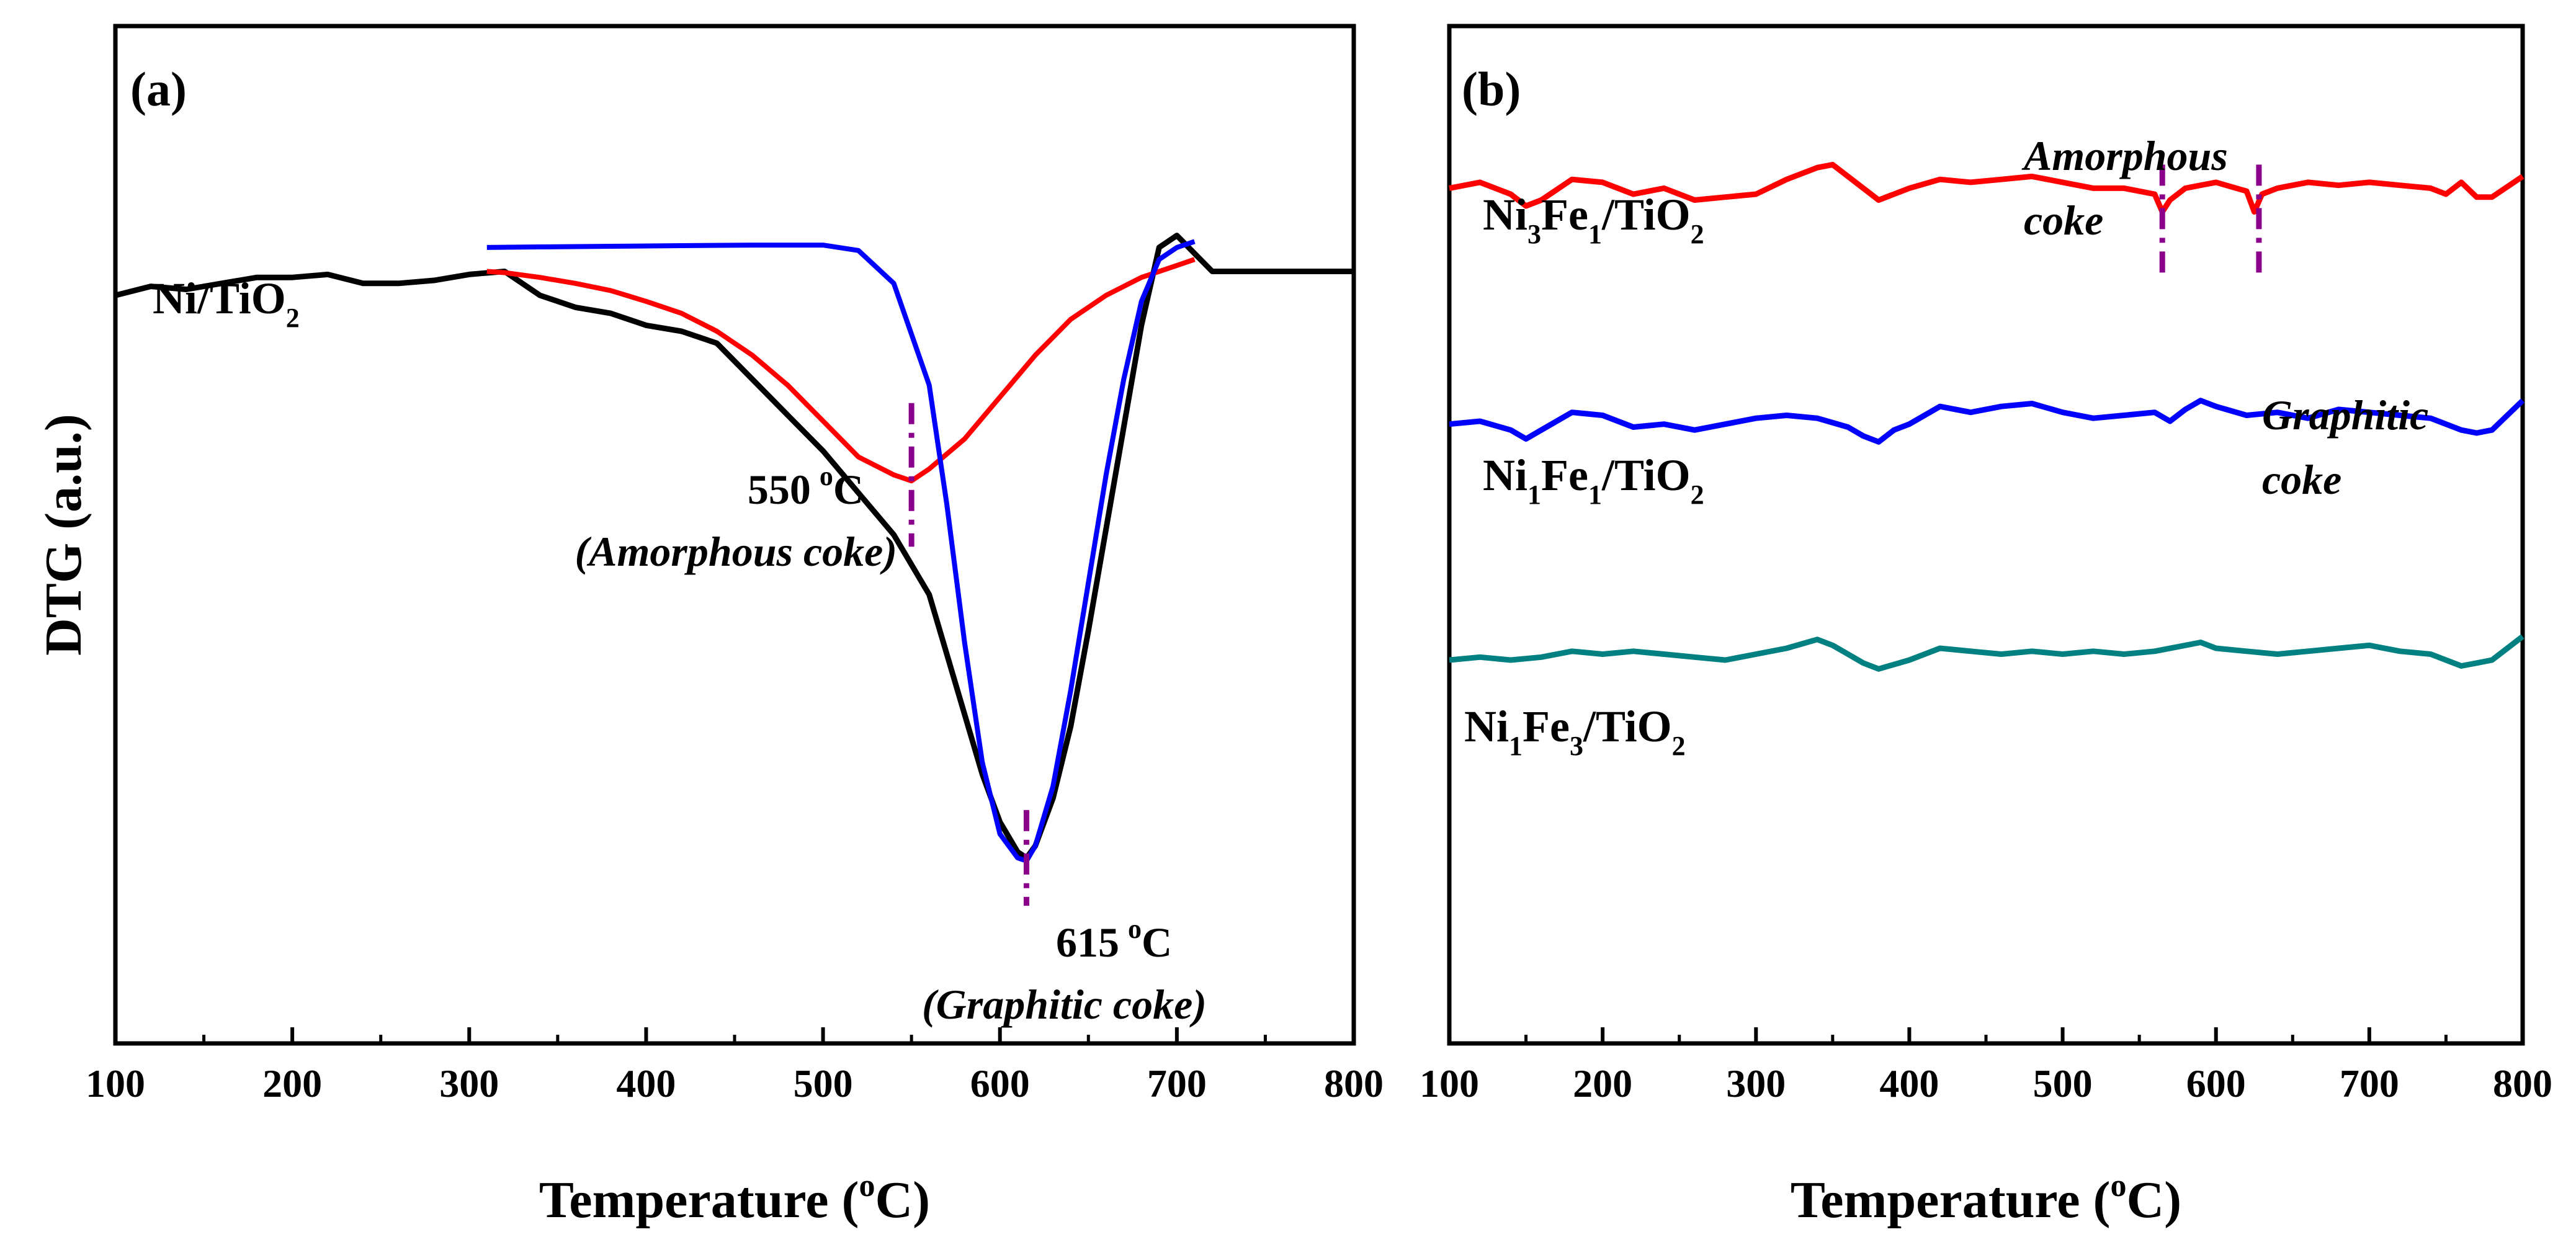 The height and width of the screenshot is (1250, 2576). I want to click on y-axis-label: DTG (a.u.), so click(63, 535).